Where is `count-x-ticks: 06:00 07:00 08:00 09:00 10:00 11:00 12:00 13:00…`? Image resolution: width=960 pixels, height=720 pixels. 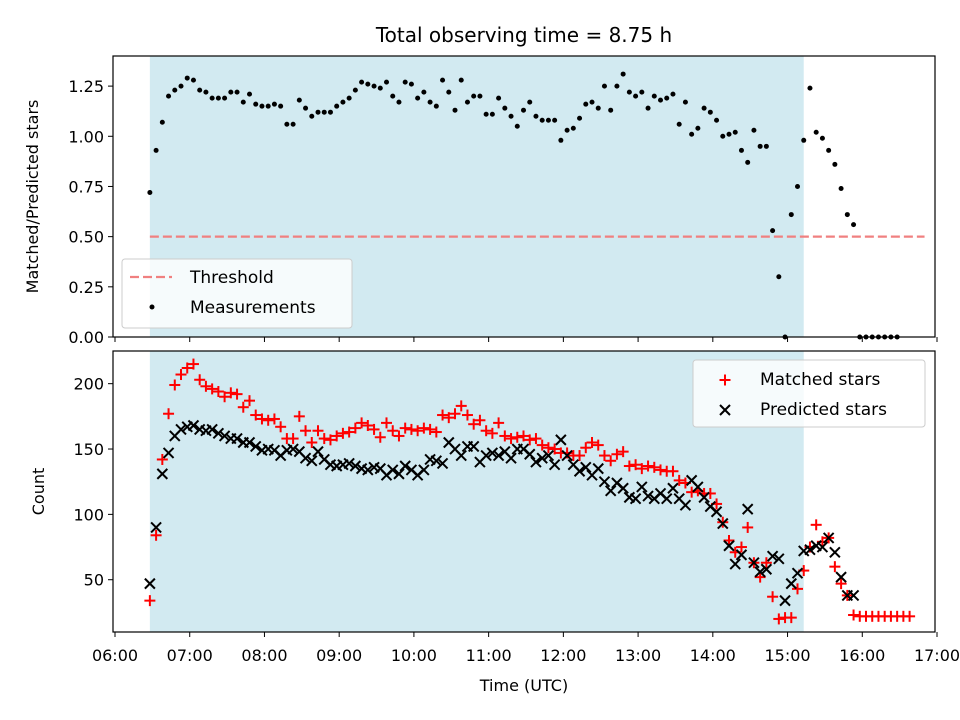
count-x-ticks: 06:00 07:00 08:00 09:00 10:00 11:00 12:00 13:00… is located at coordinates (526, 648).